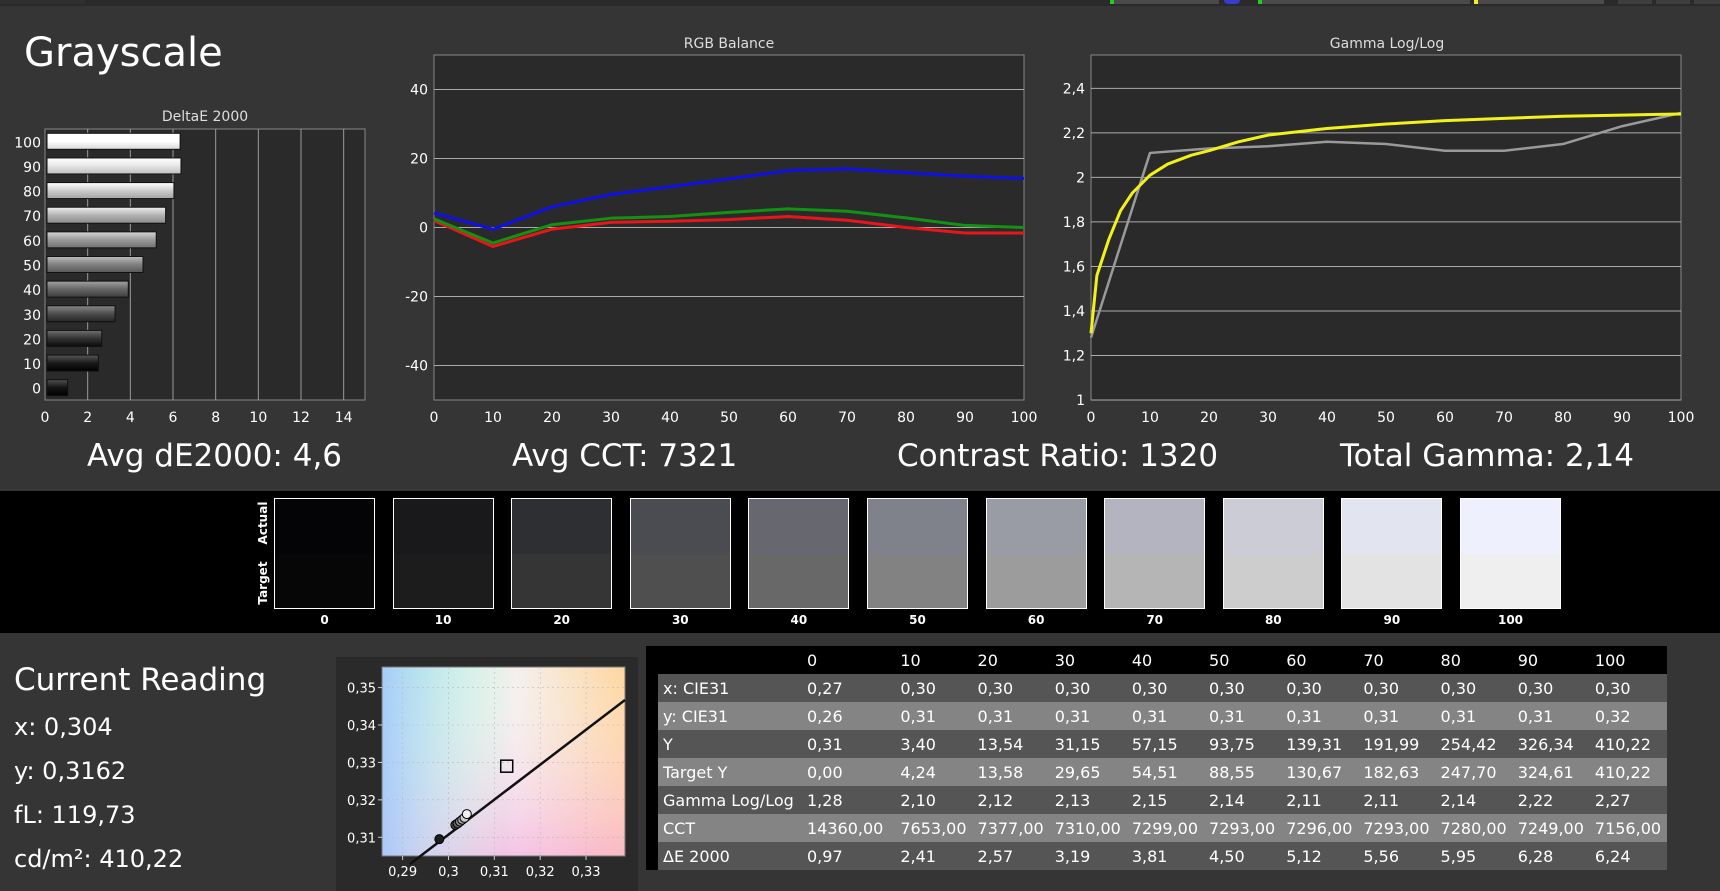 The width and height of the screenshot is (1720, 891). What do you see at coordinates (301, 418) in the screenshot?
I see `deltae-x-tick: 12` at bounding box center [301, 418].